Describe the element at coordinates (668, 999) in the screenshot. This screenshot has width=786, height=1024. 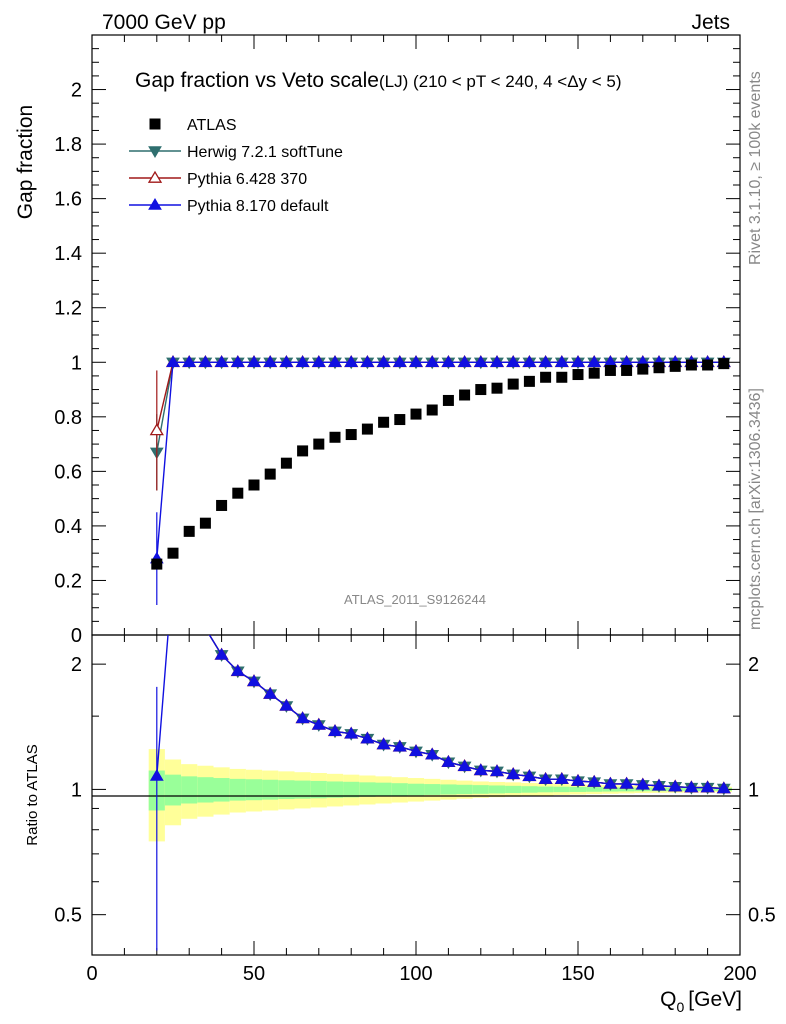
I see `x-axis-label-q: Q` at that location.